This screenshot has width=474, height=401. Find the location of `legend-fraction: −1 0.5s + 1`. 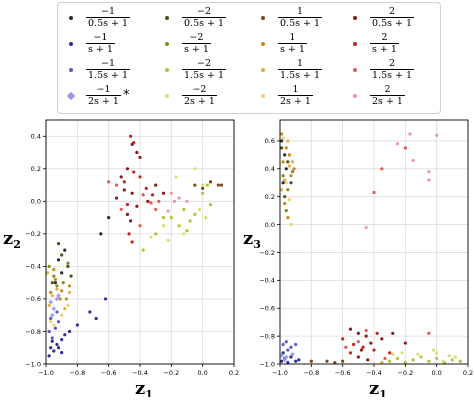

legend-fraction: −1 0.5s + 1 is located at coordinates (108, 17).